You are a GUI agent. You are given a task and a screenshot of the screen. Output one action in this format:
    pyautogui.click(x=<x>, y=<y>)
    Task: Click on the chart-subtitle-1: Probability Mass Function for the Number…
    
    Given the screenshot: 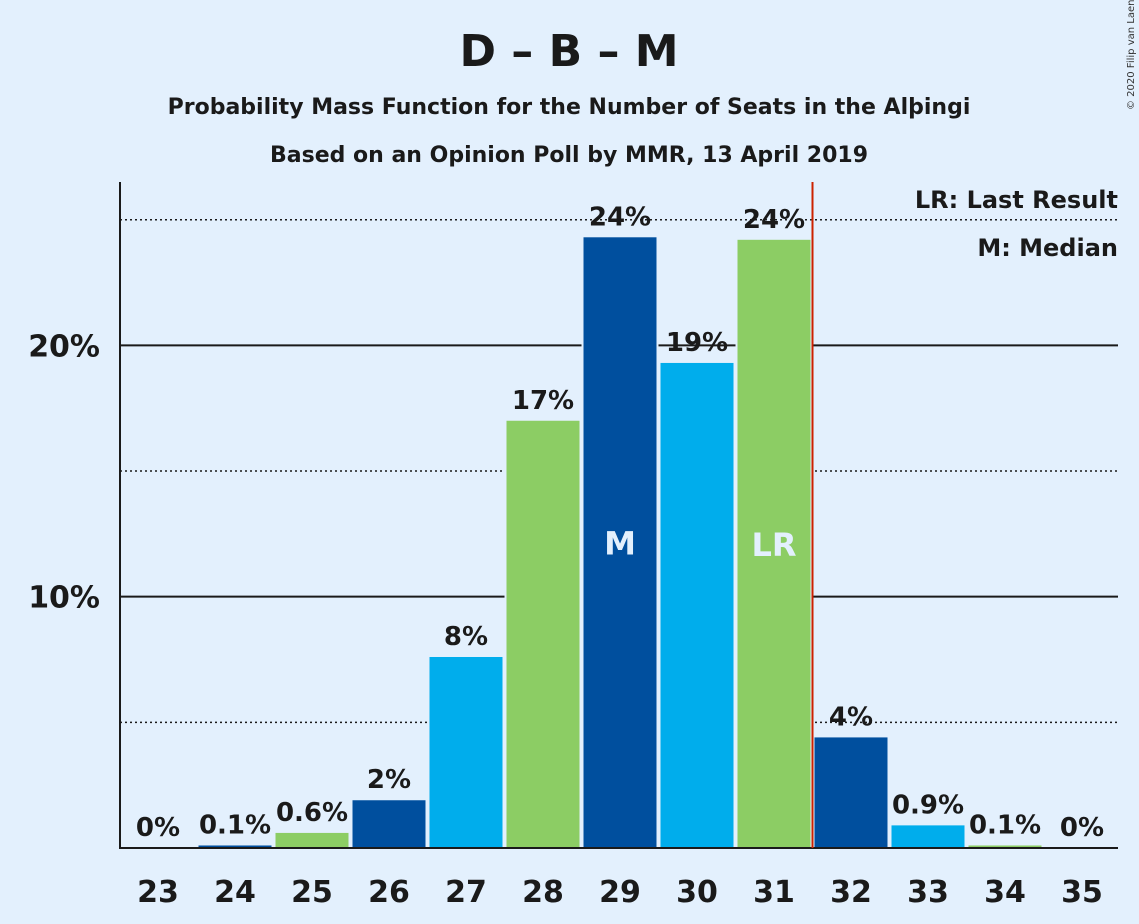 What is the action you would take?
    pyautogui.click(x=569, y=107)
    